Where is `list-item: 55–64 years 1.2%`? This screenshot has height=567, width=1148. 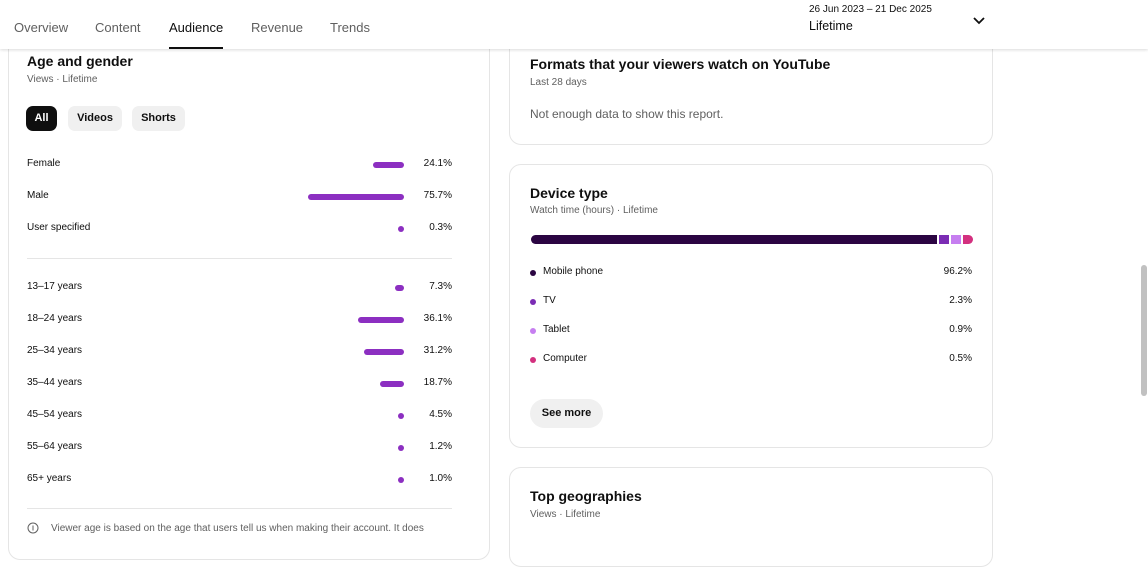
list-item: 55–64 years 1.2% is located at coordinates (239, 448).